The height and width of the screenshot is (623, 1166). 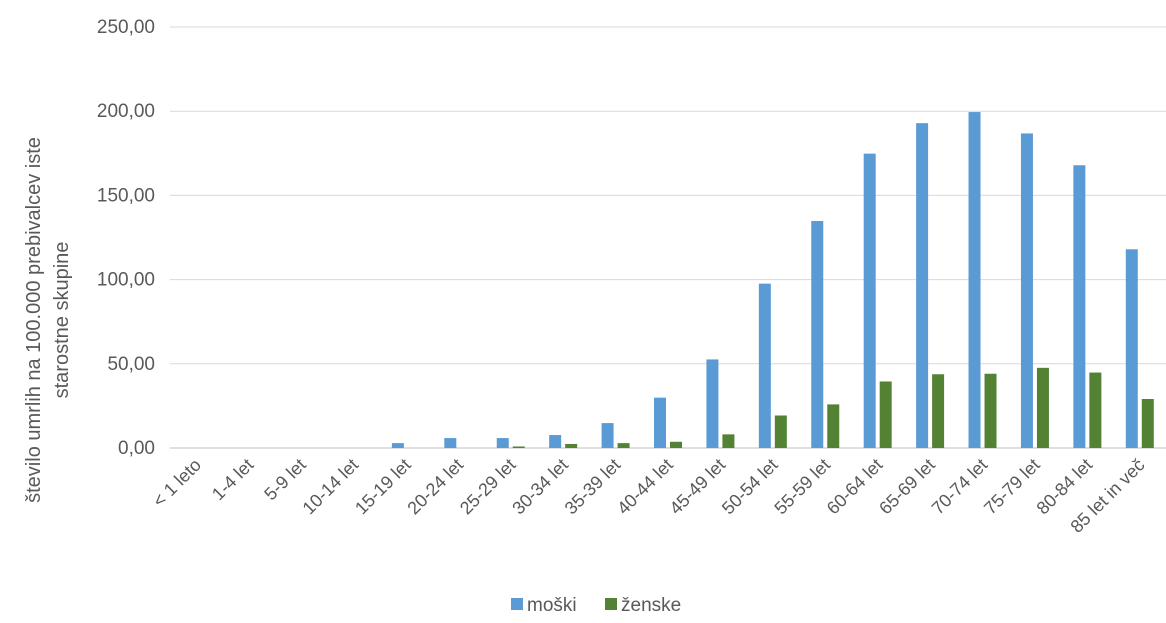 What do you see at coordinates (802, 487) in the screenshot?
I see `x-tick-label: 55-59 let` at bounding box center [802, 487].